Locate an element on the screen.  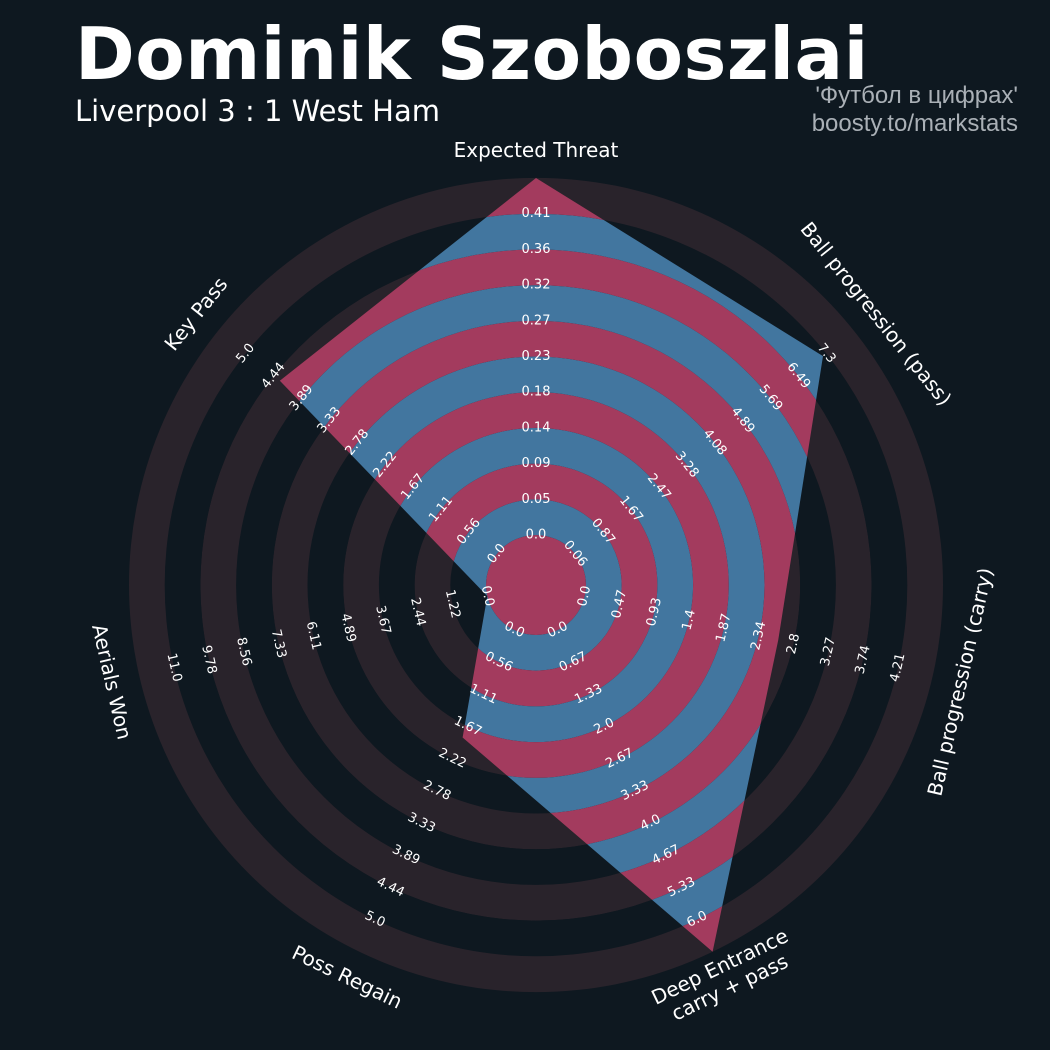
credit-block: 'Футбол в цифрах' boosty.to/markstats is located at coordinates (915, 110).